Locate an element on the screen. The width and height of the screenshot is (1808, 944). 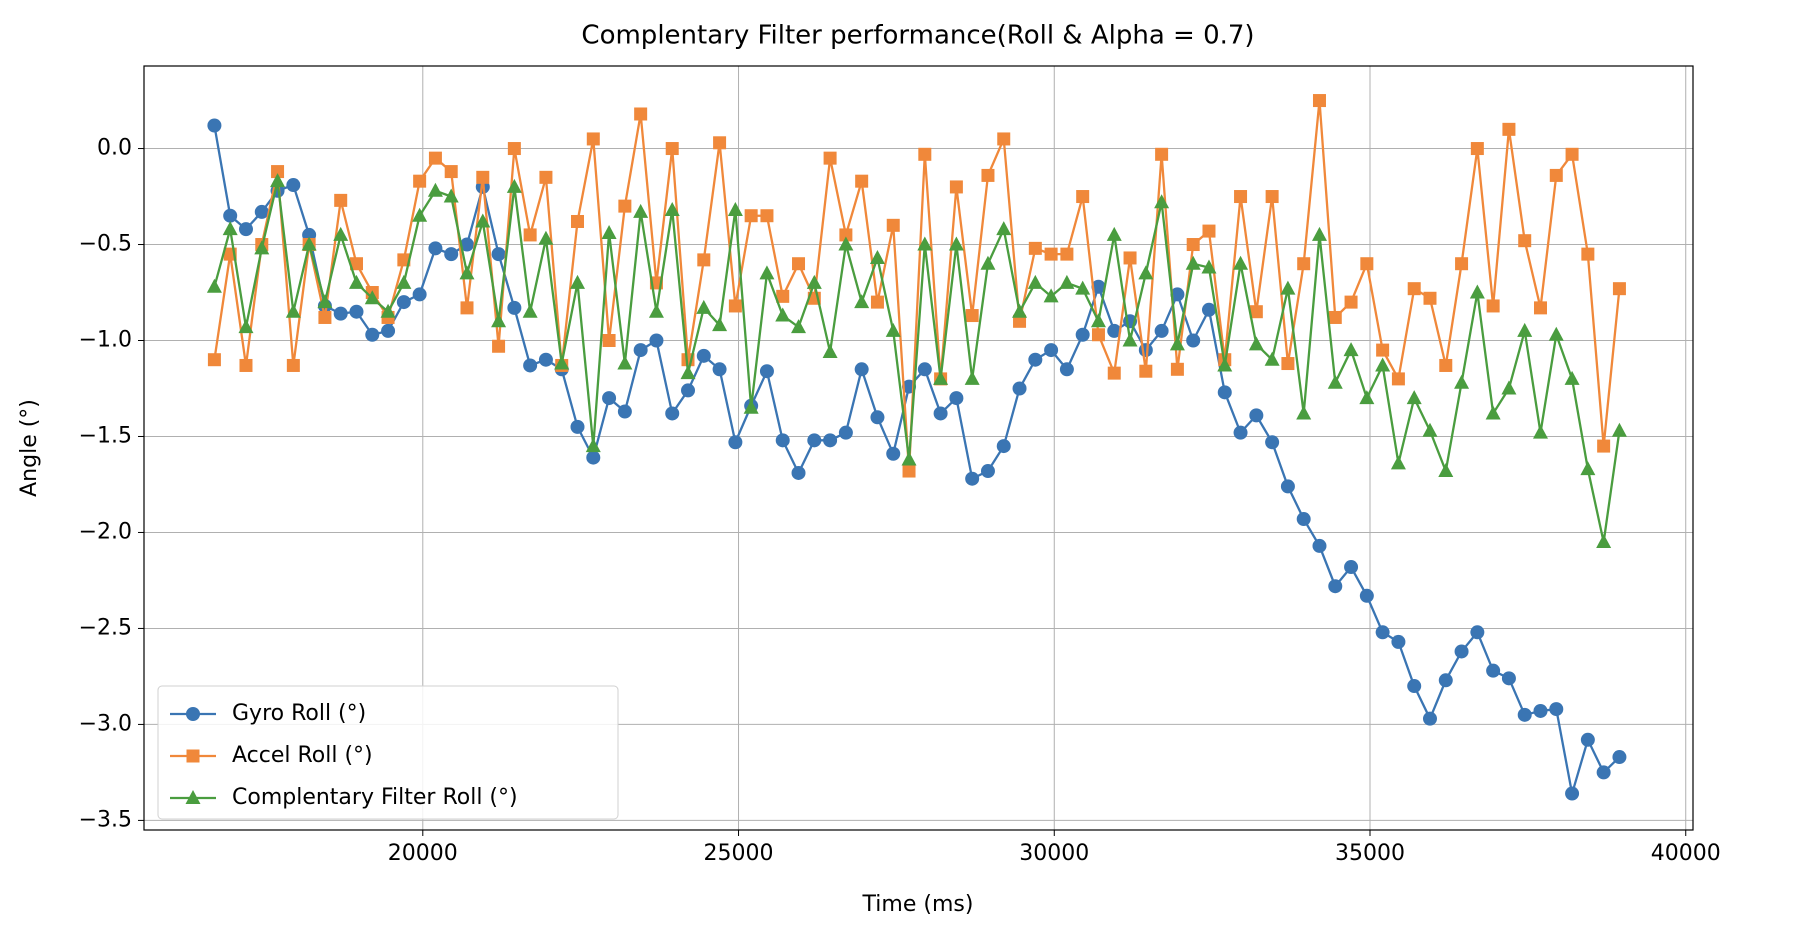
y-tick-label: 0.0 is located at coordinates (114, 148).